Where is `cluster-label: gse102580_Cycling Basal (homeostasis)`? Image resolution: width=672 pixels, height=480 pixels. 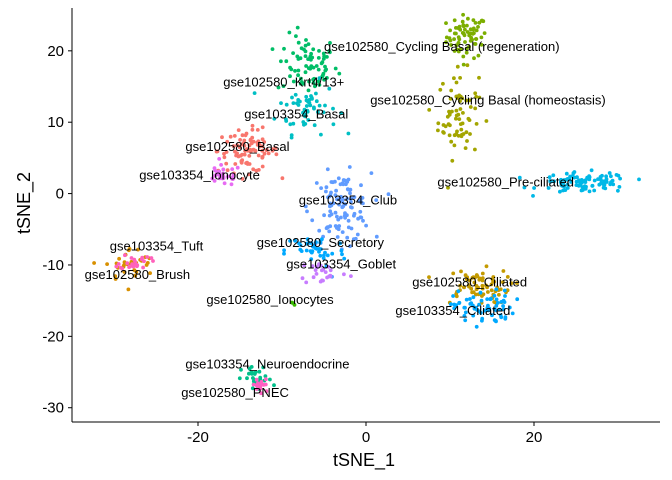 cluster-label: gse102580_Cycling Basal (homeostasis) is located at coordinates (488, 99).